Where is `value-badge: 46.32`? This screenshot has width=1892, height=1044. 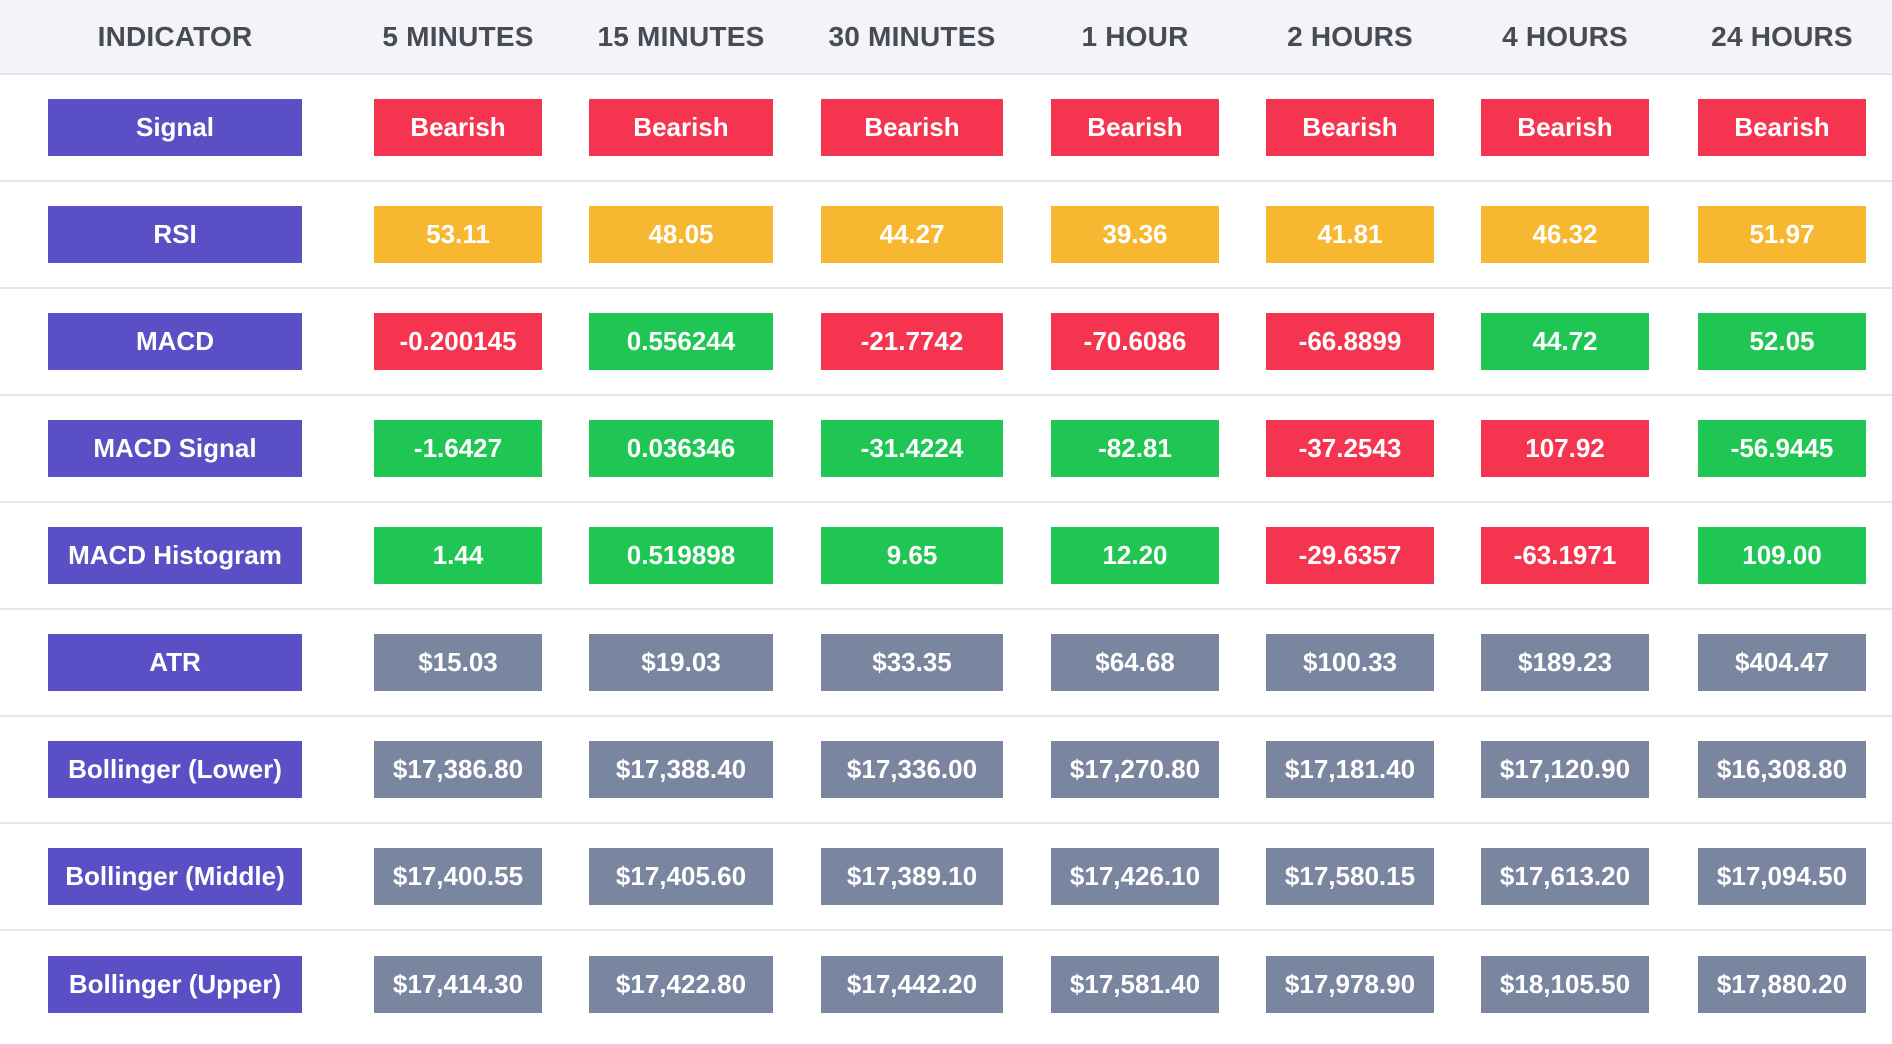
value-badge: 46.32 is located at coordinates (1565, 234).